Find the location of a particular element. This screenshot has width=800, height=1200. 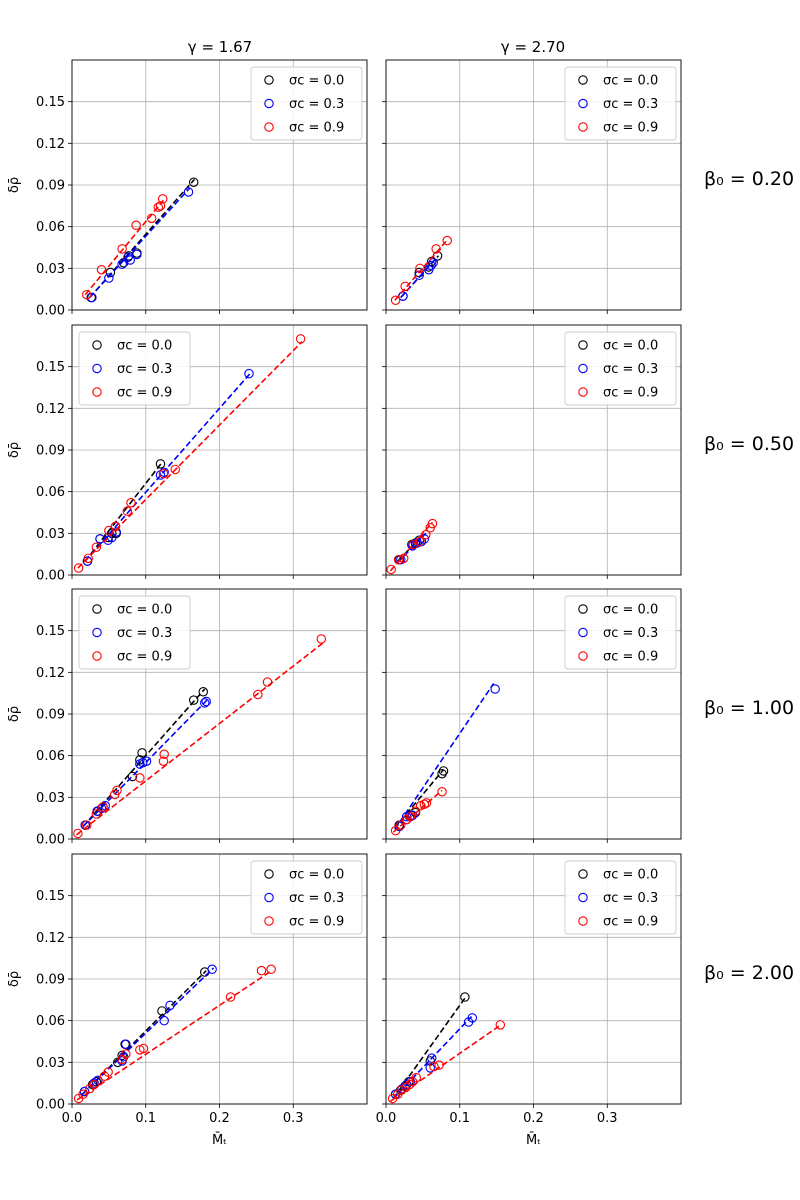

row-label-beta-2.00: β₀ = 2.00 is located at coordinates (749, 973).